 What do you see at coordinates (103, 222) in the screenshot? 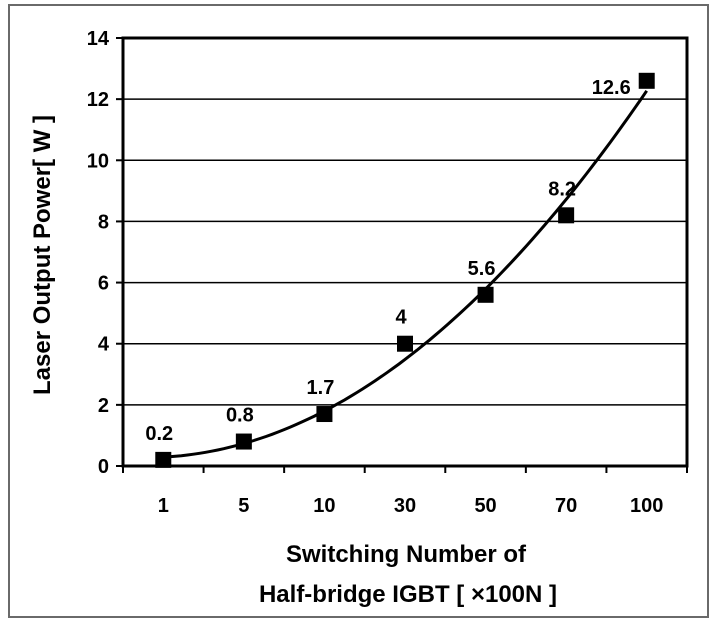
I see `y-tick-label: 8` at bounding box center [103, 222].